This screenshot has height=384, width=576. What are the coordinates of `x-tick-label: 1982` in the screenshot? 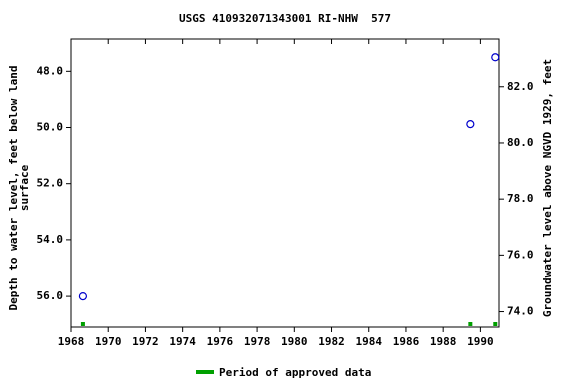 It's located at (331, 341).